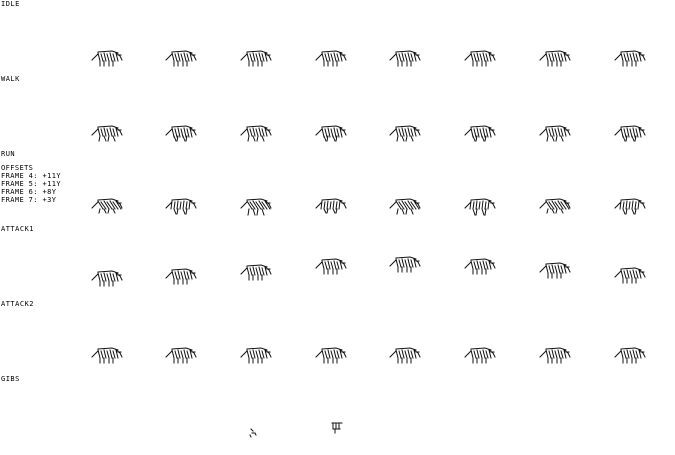  Describe the element at coordinates (10, 79) in the screenshot. I see `row-label-walk: WALK` at that location.